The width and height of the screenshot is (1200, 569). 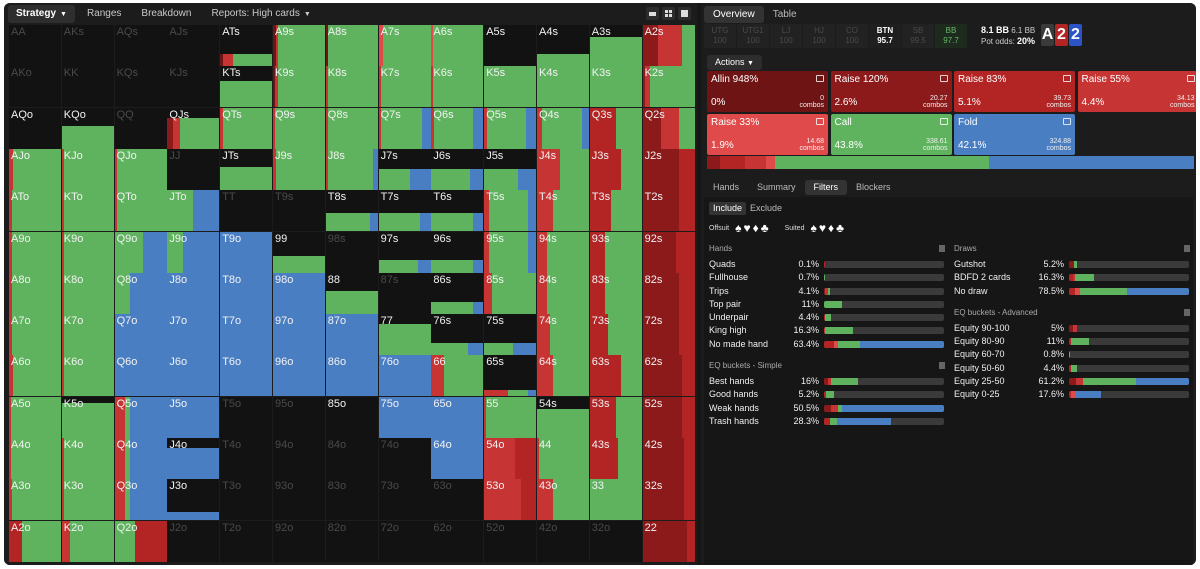 I want to click on hand-cell-T3s: T3s, so click(x=615, y=211).